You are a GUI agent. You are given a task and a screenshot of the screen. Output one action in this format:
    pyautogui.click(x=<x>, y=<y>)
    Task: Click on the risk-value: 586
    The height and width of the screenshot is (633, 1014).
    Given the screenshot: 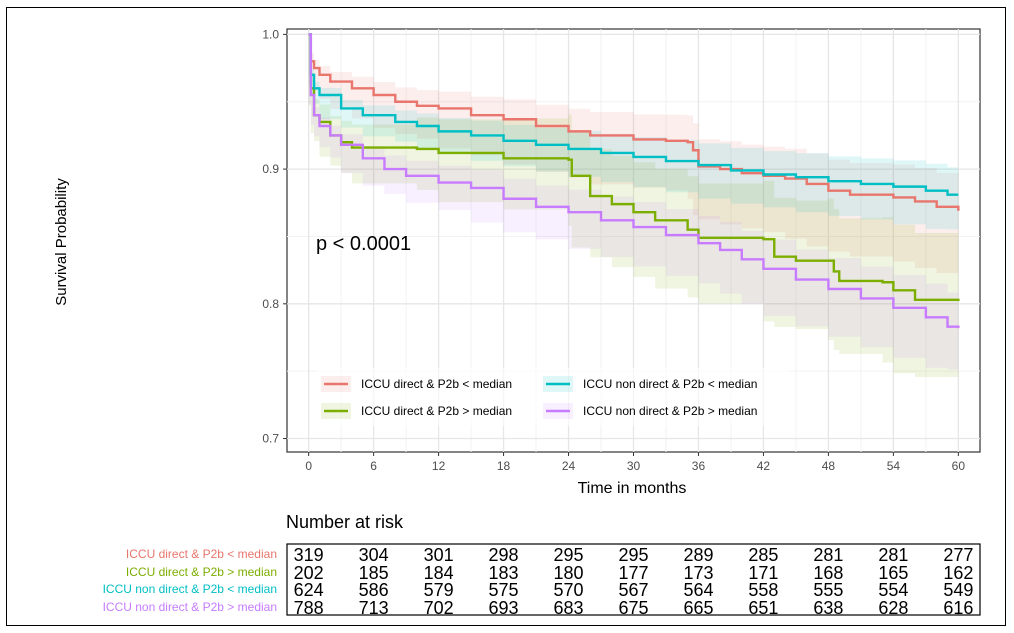 What is the action you would take?
    pyautogui.click(x=374, y=590)
    